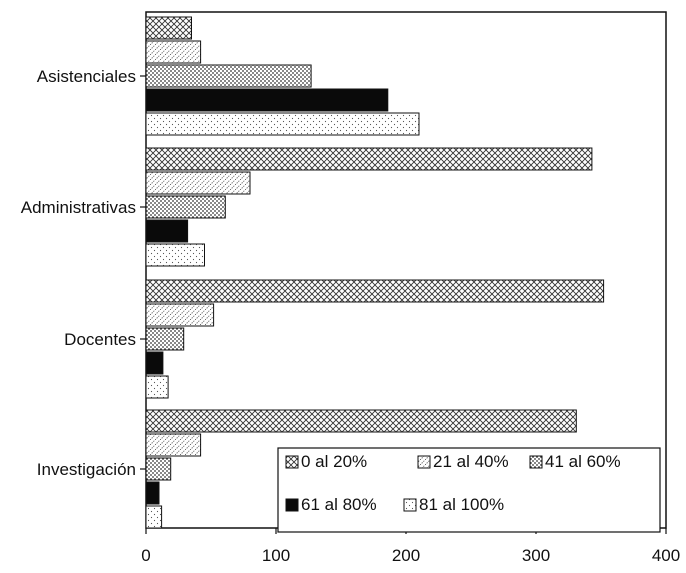  I want to click on x-axis: 0 100 200 300 400, so click(410, 546).